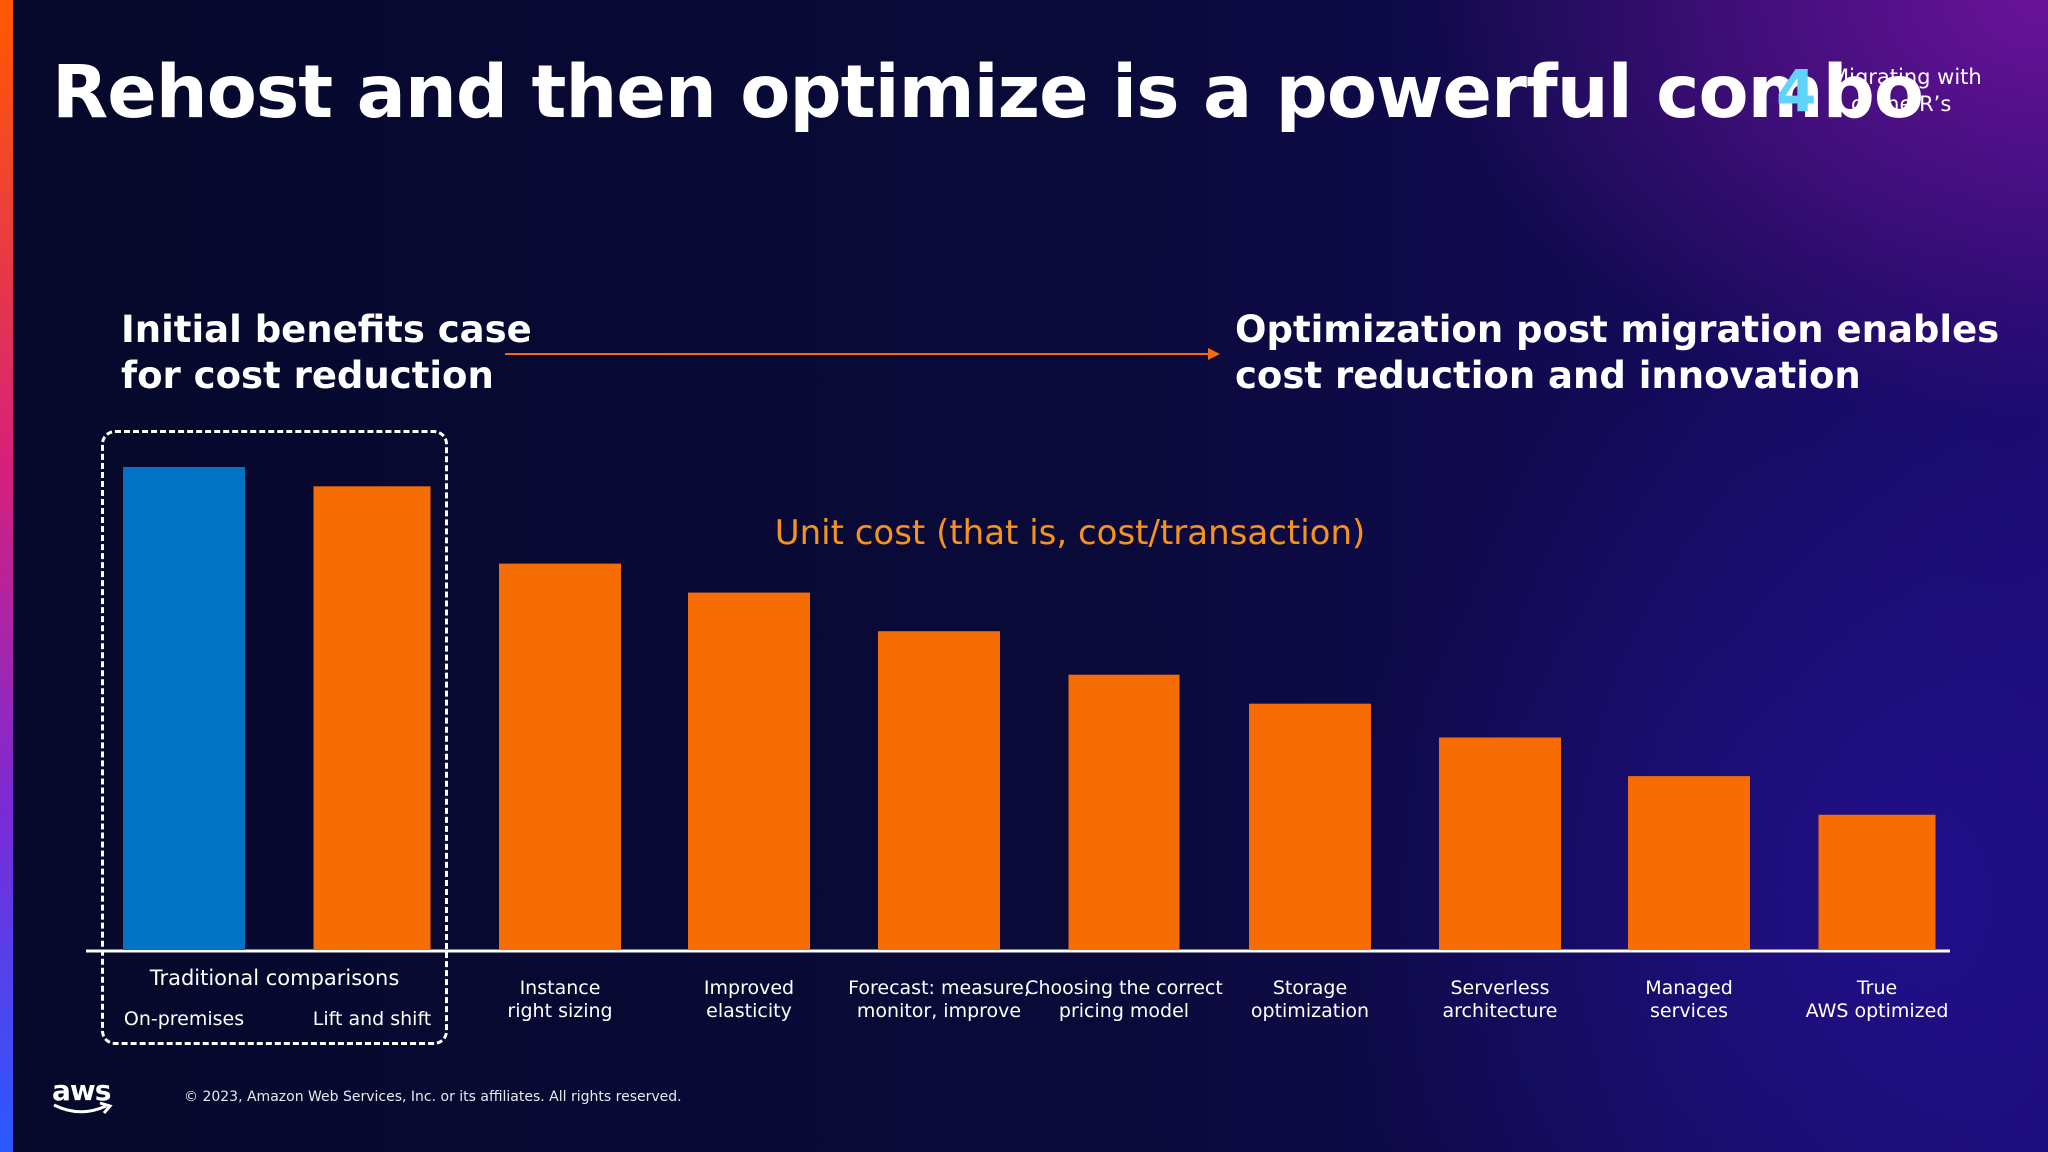 The height and width of the screenshot is (1152, 2048). Describe the element at coordinates (1124, 999) in the screenshot. I see `x-tick-label: Choosing the correct pricing model` at that location.